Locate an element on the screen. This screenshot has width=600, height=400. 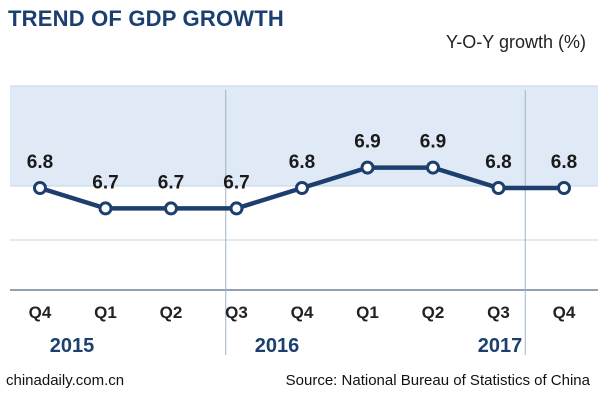
year-label: 2016 is located at coordinates (277, 346).